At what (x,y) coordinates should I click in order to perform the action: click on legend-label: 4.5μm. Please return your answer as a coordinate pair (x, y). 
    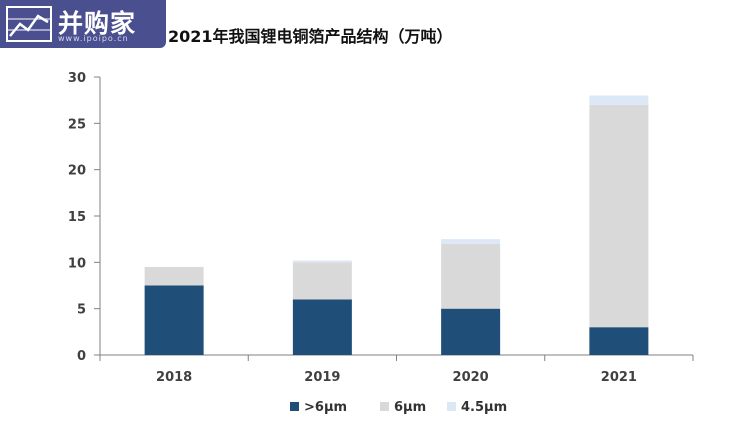
    Looking at the image, I should click on (484, 407).